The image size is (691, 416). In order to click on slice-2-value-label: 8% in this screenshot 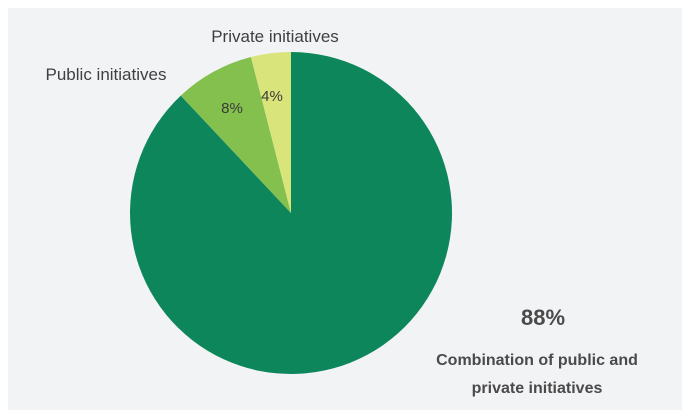, I will do `click(232, 108)`.